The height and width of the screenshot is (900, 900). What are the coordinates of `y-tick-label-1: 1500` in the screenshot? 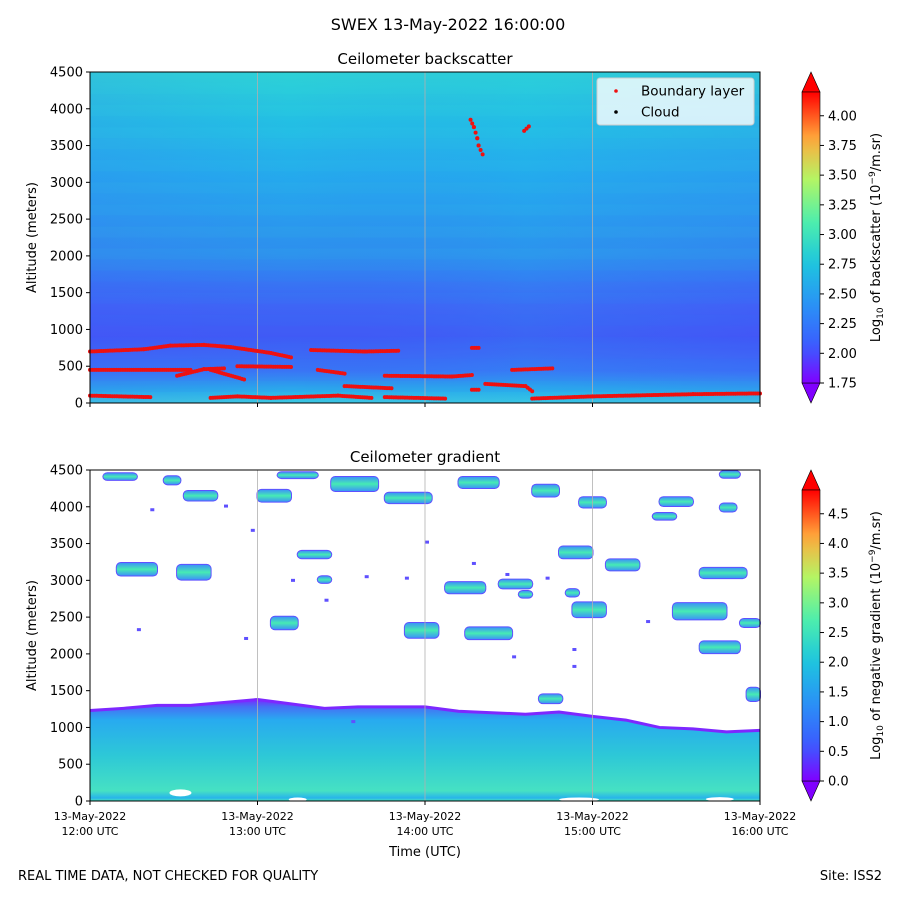 It's located at (66, 293).